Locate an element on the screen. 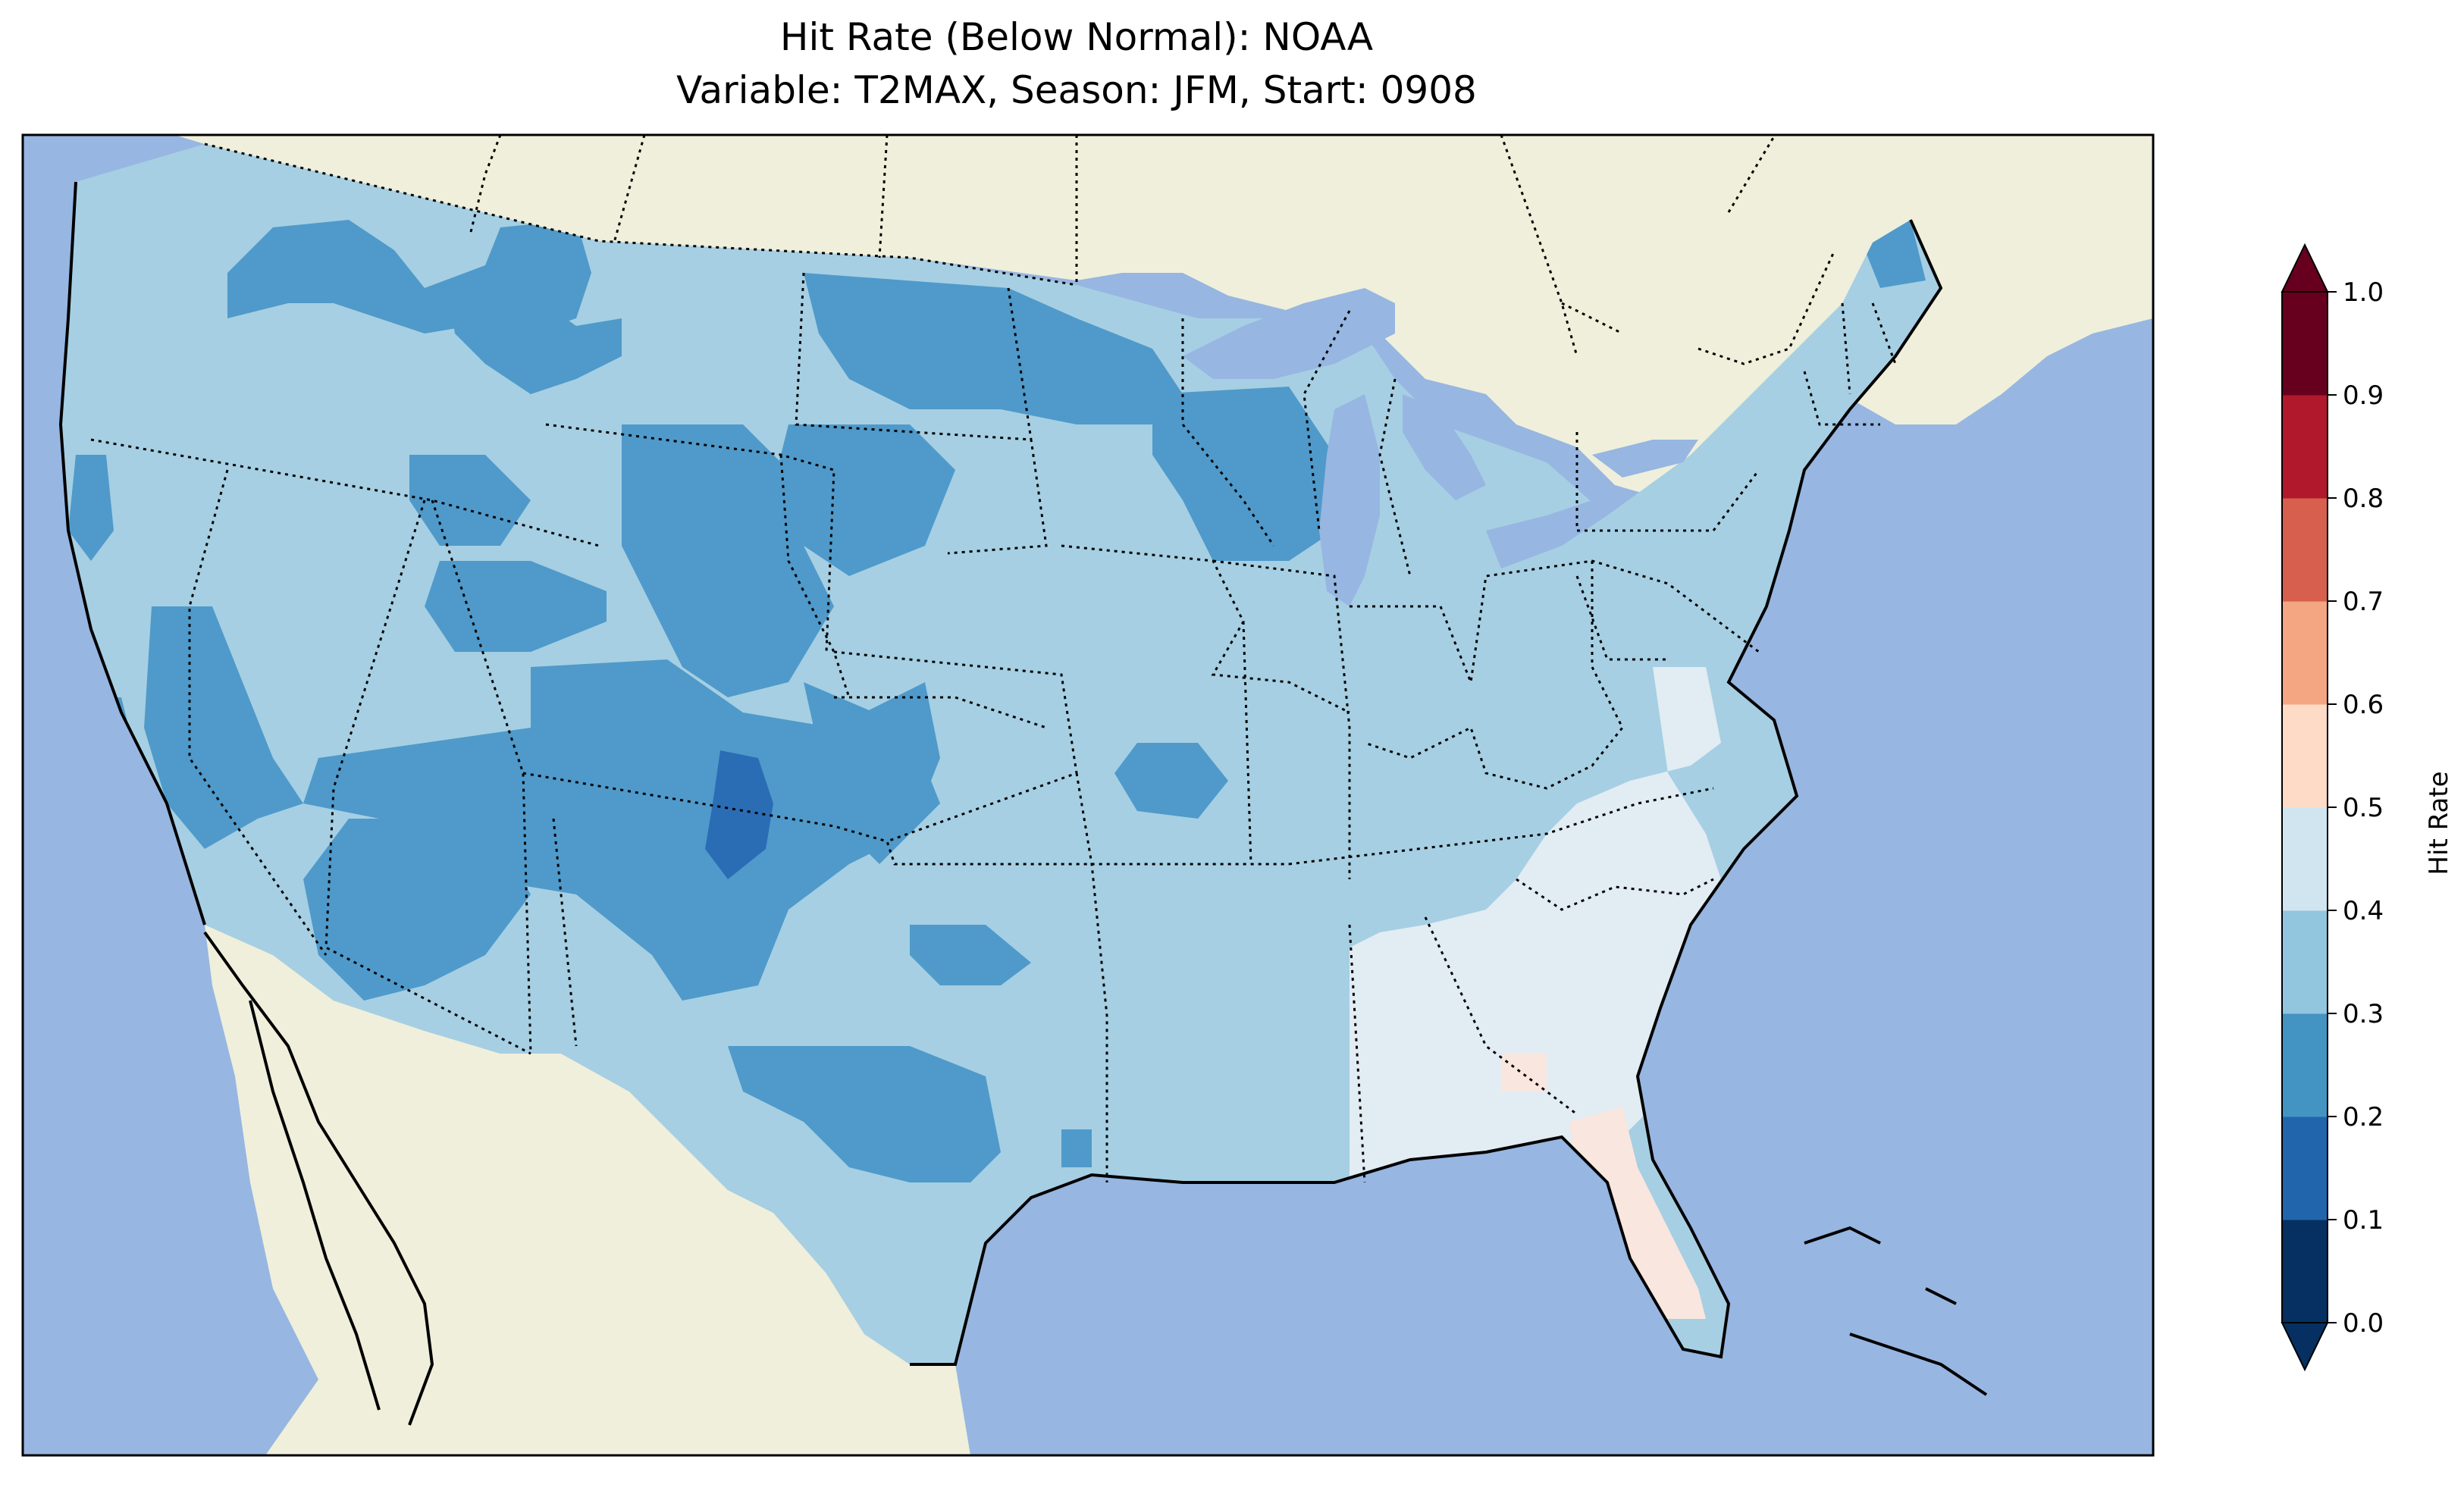 The width and height of the screenshot is (2464, 1494). colorbar-extend-max is located at coordinates (2305, 268).